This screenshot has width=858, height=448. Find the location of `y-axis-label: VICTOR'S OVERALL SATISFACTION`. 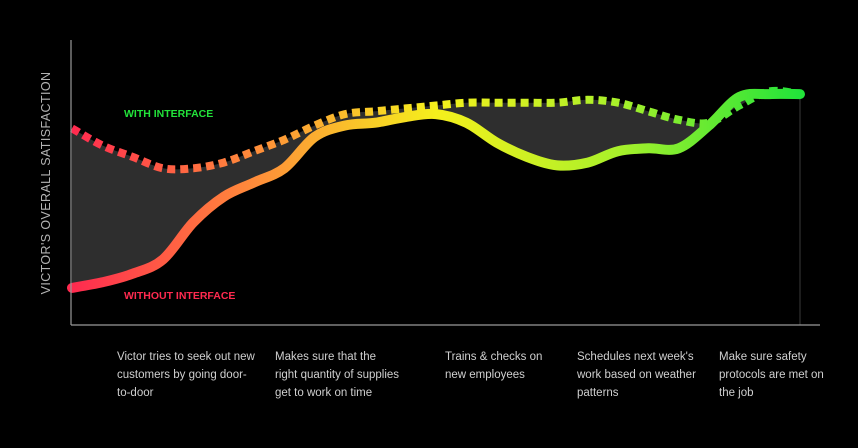

y-axis-label: VICTOR'S OVERALL SATISFACTION is located at coordinates (46, 183).